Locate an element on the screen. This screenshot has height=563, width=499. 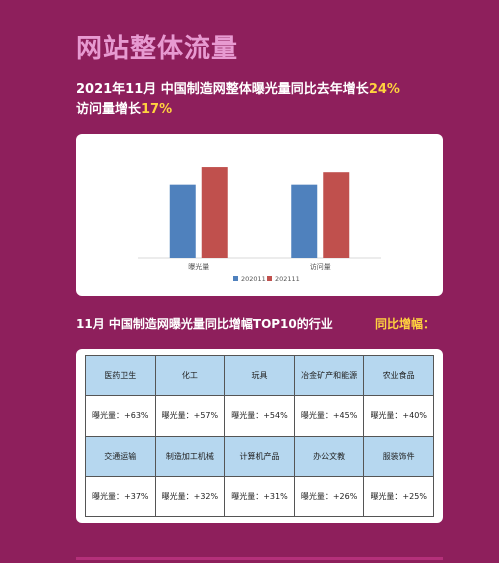
summary-line-1: 2021年11月 中国制造网整体曝光量同比去年增长24% is located at coordinates (256, 90).